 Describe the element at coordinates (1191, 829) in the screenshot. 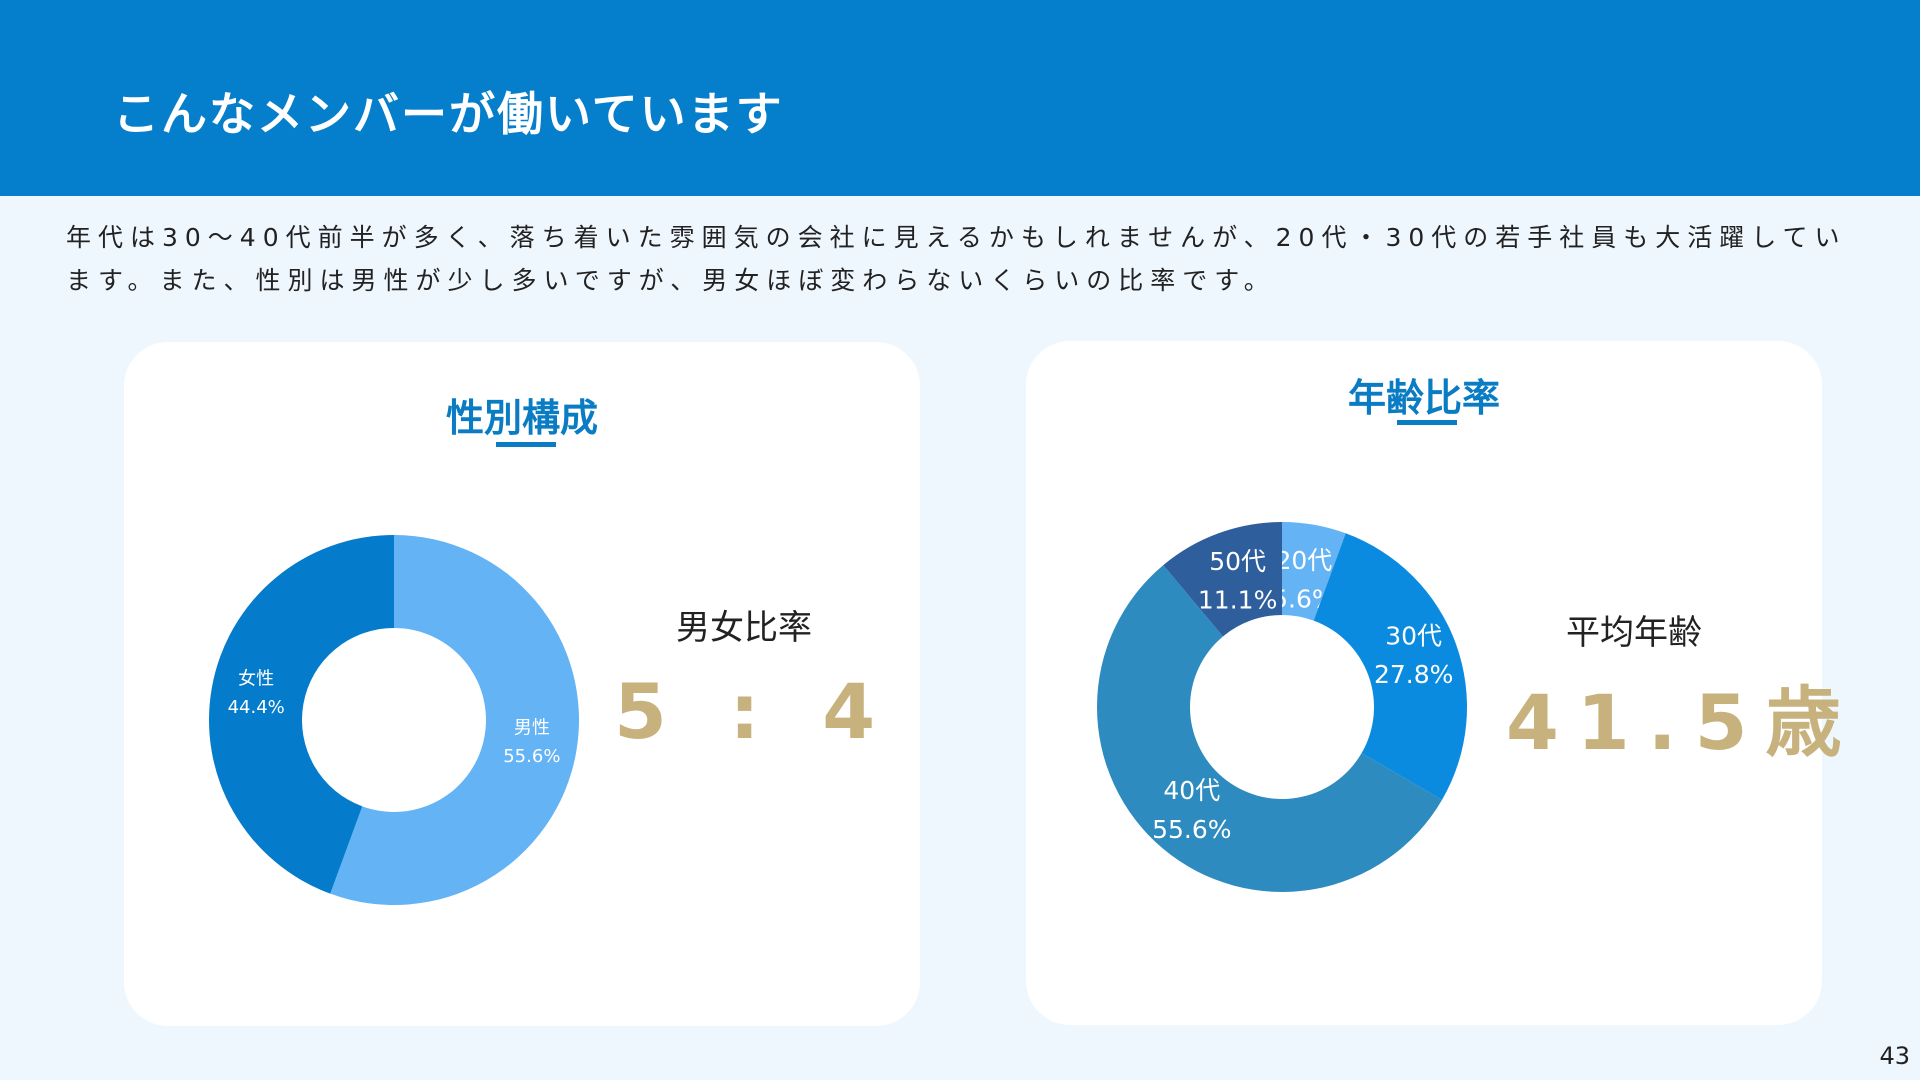

I see `slice-value-3: 55.6%` at that location.